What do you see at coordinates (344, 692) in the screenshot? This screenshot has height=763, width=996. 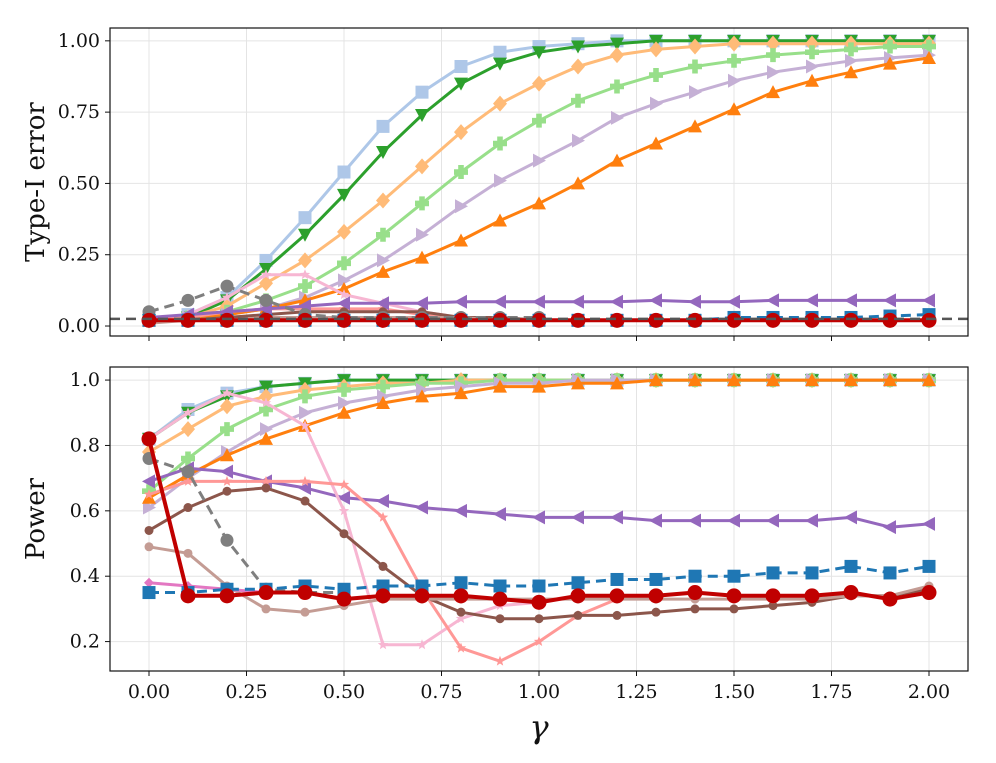 I see `x-tick-label: 0.50` at bounding box center [344, 692].